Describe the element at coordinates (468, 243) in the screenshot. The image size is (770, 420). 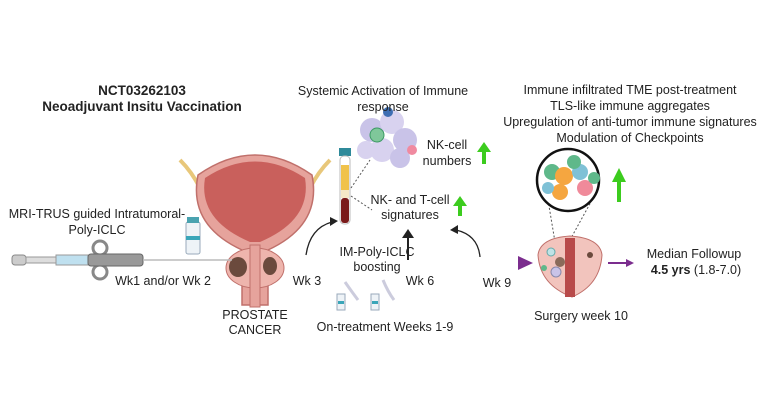
I see `arrow-wk9-curve` at that location.